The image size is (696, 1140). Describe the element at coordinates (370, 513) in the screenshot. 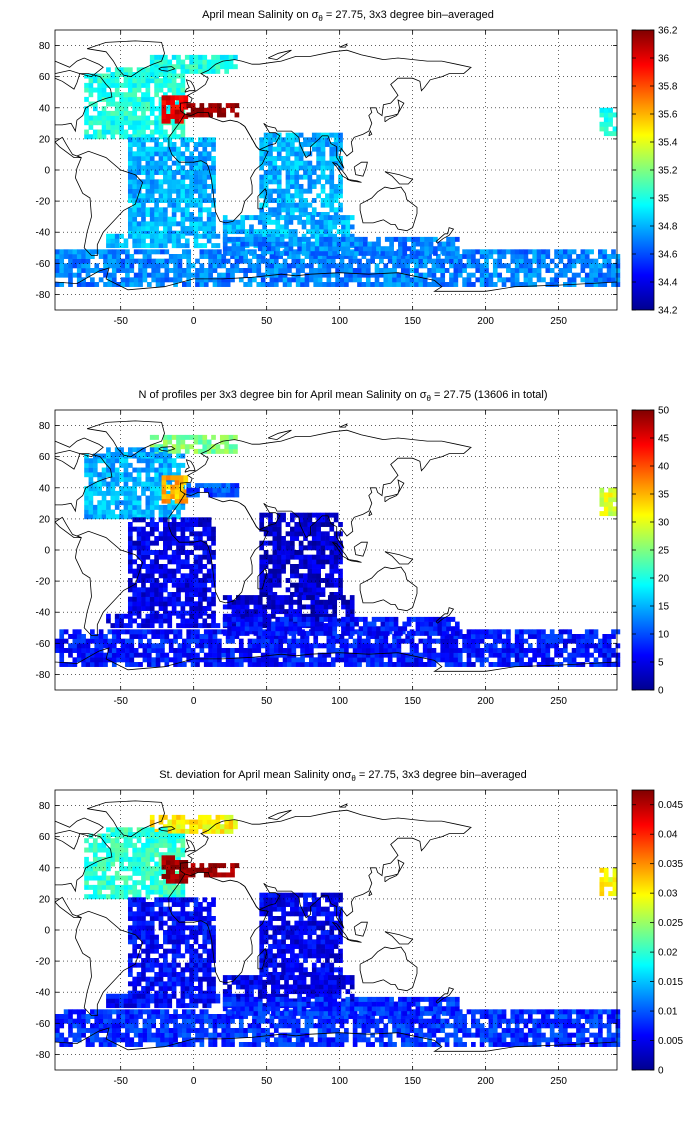

I see `coastline` at that location.